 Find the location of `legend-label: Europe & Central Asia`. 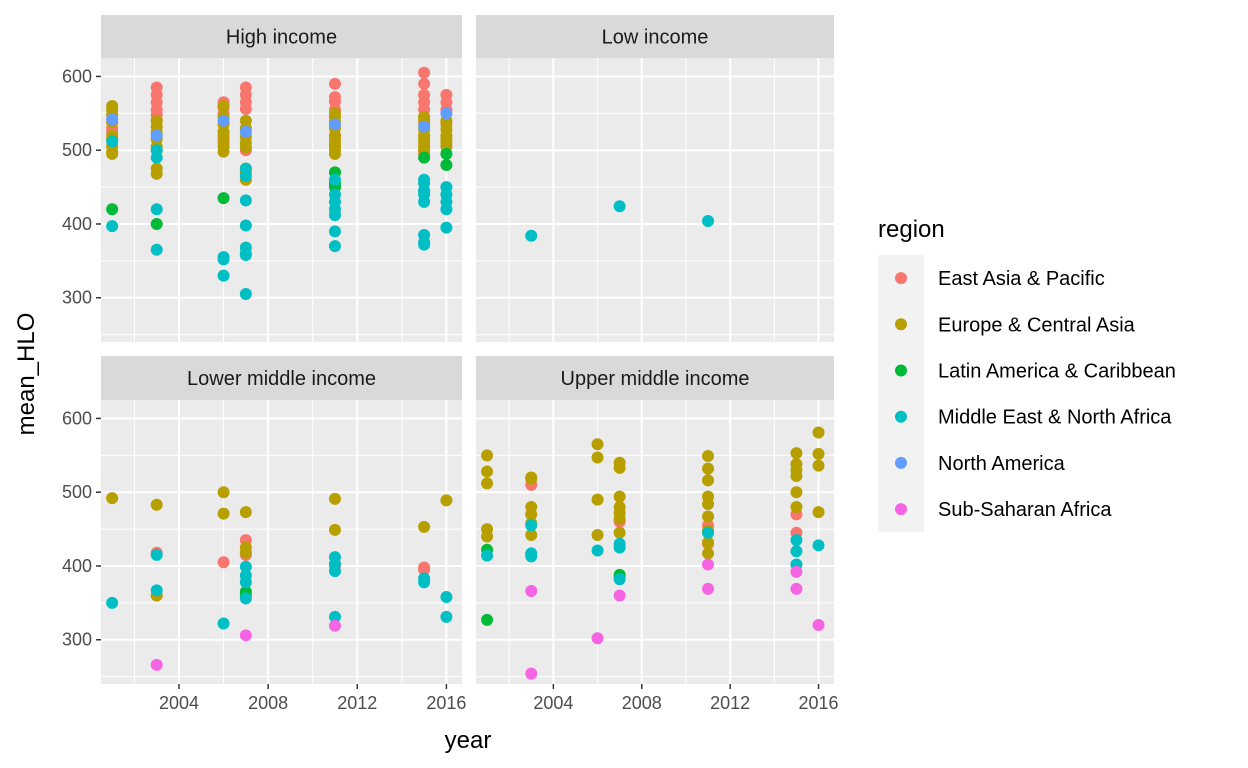

legend-label: Europe & Central Asia is located at coordinates (1037, 325).